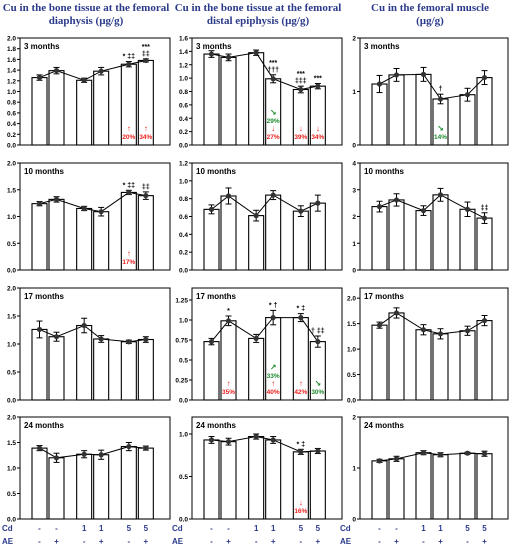 The width and height of the screenshot is (511, 550). I want to click on change-arrow: ↘, so click(440, 128).